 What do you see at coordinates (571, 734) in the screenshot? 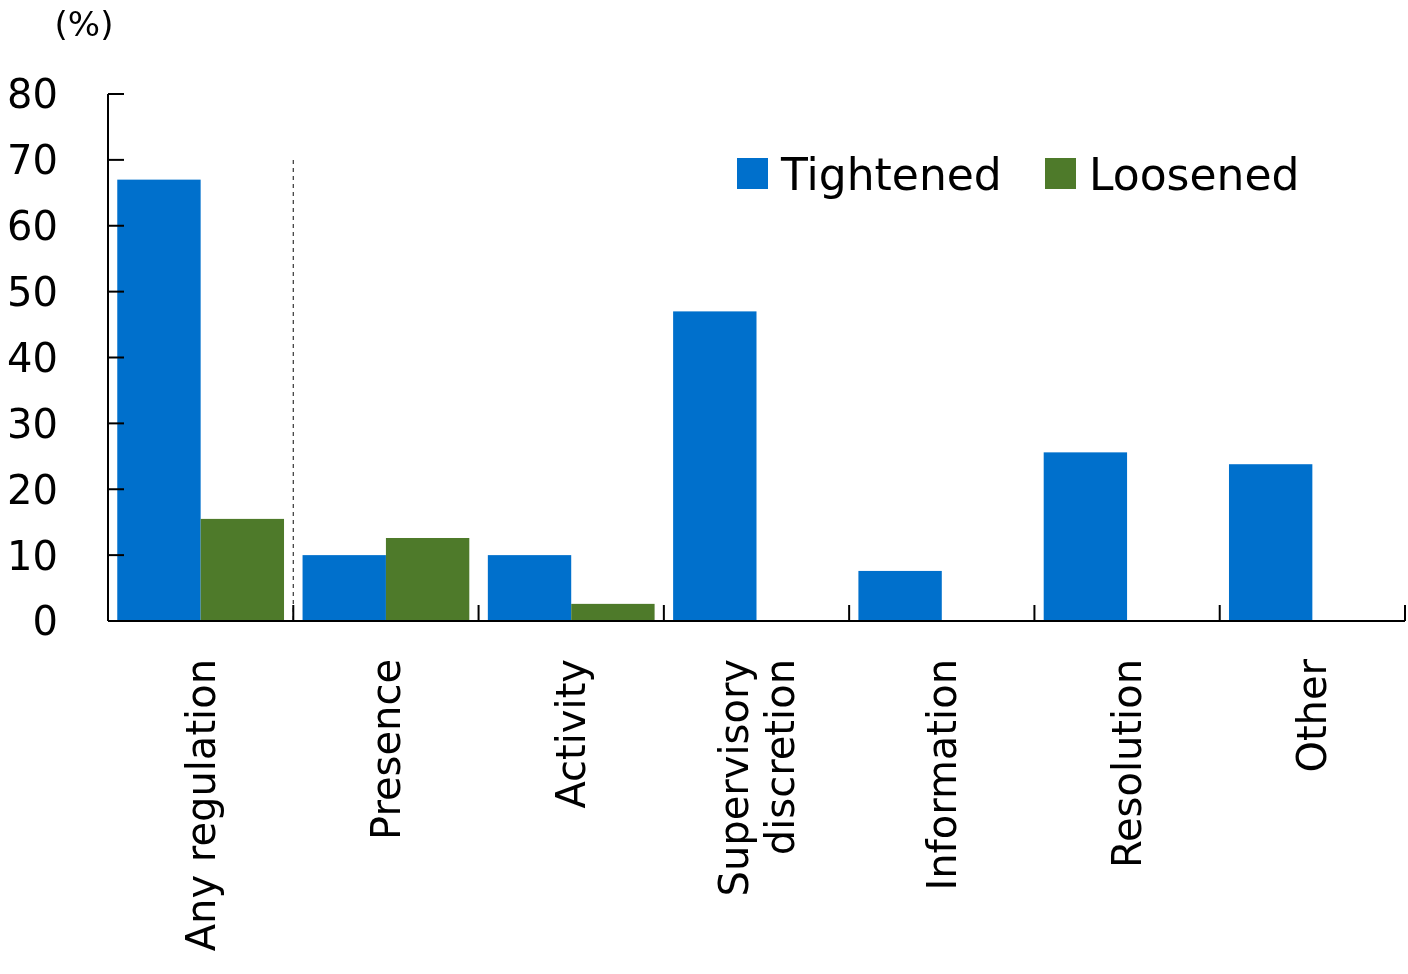
I see `x-tick-label: Activity` at bounding box center [571, 734].